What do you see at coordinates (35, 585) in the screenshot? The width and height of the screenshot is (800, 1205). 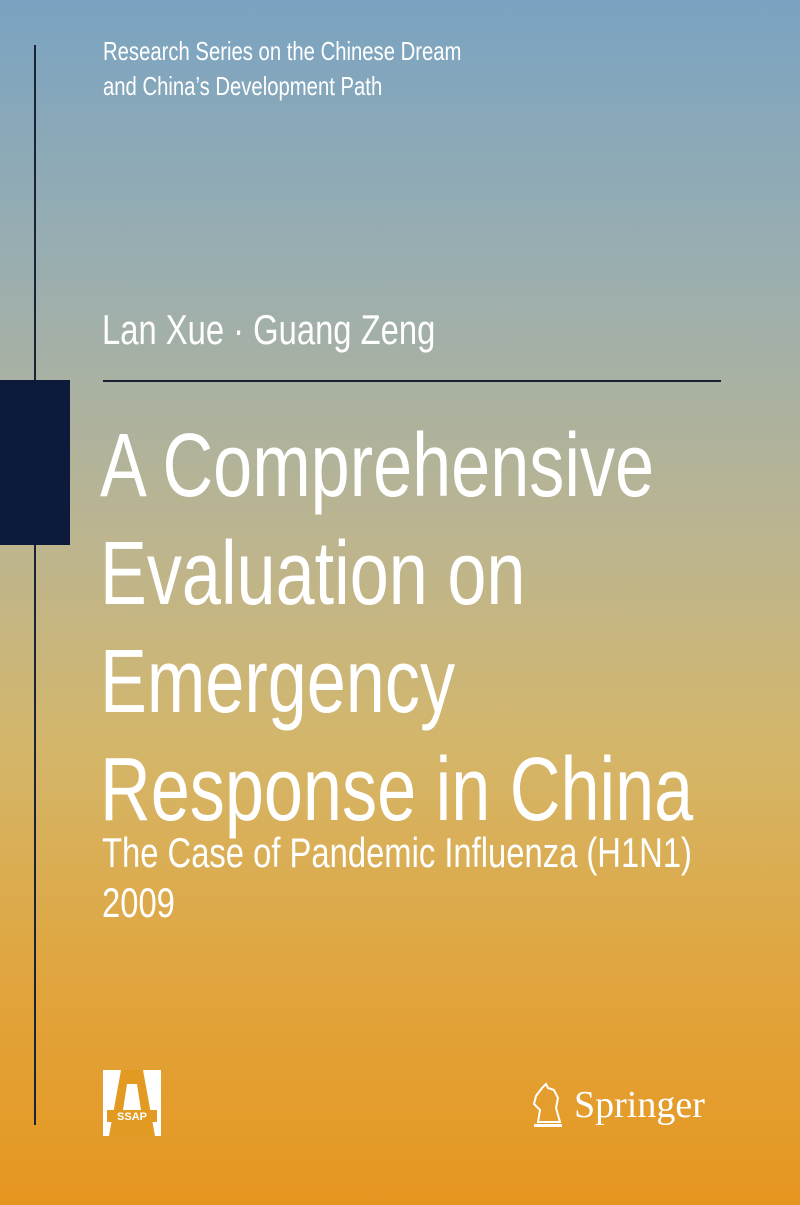 I see `vertical-rule` at bounding box center [35, 585].